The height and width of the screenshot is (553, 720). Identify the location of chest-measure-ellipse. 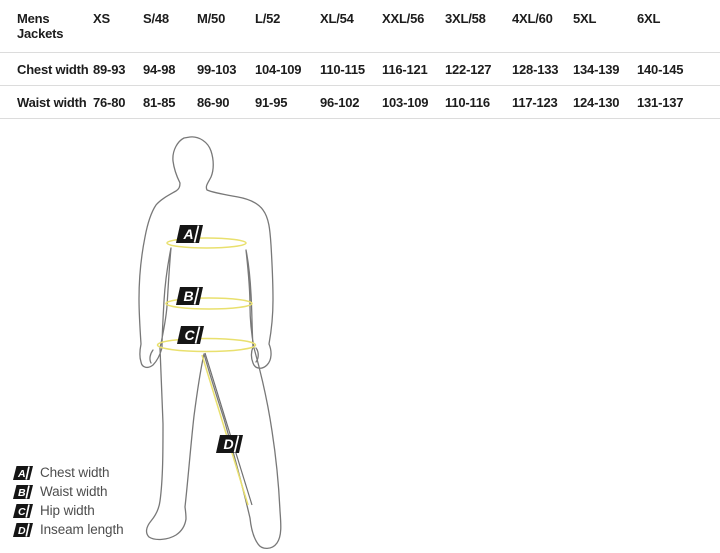
(206, 243).